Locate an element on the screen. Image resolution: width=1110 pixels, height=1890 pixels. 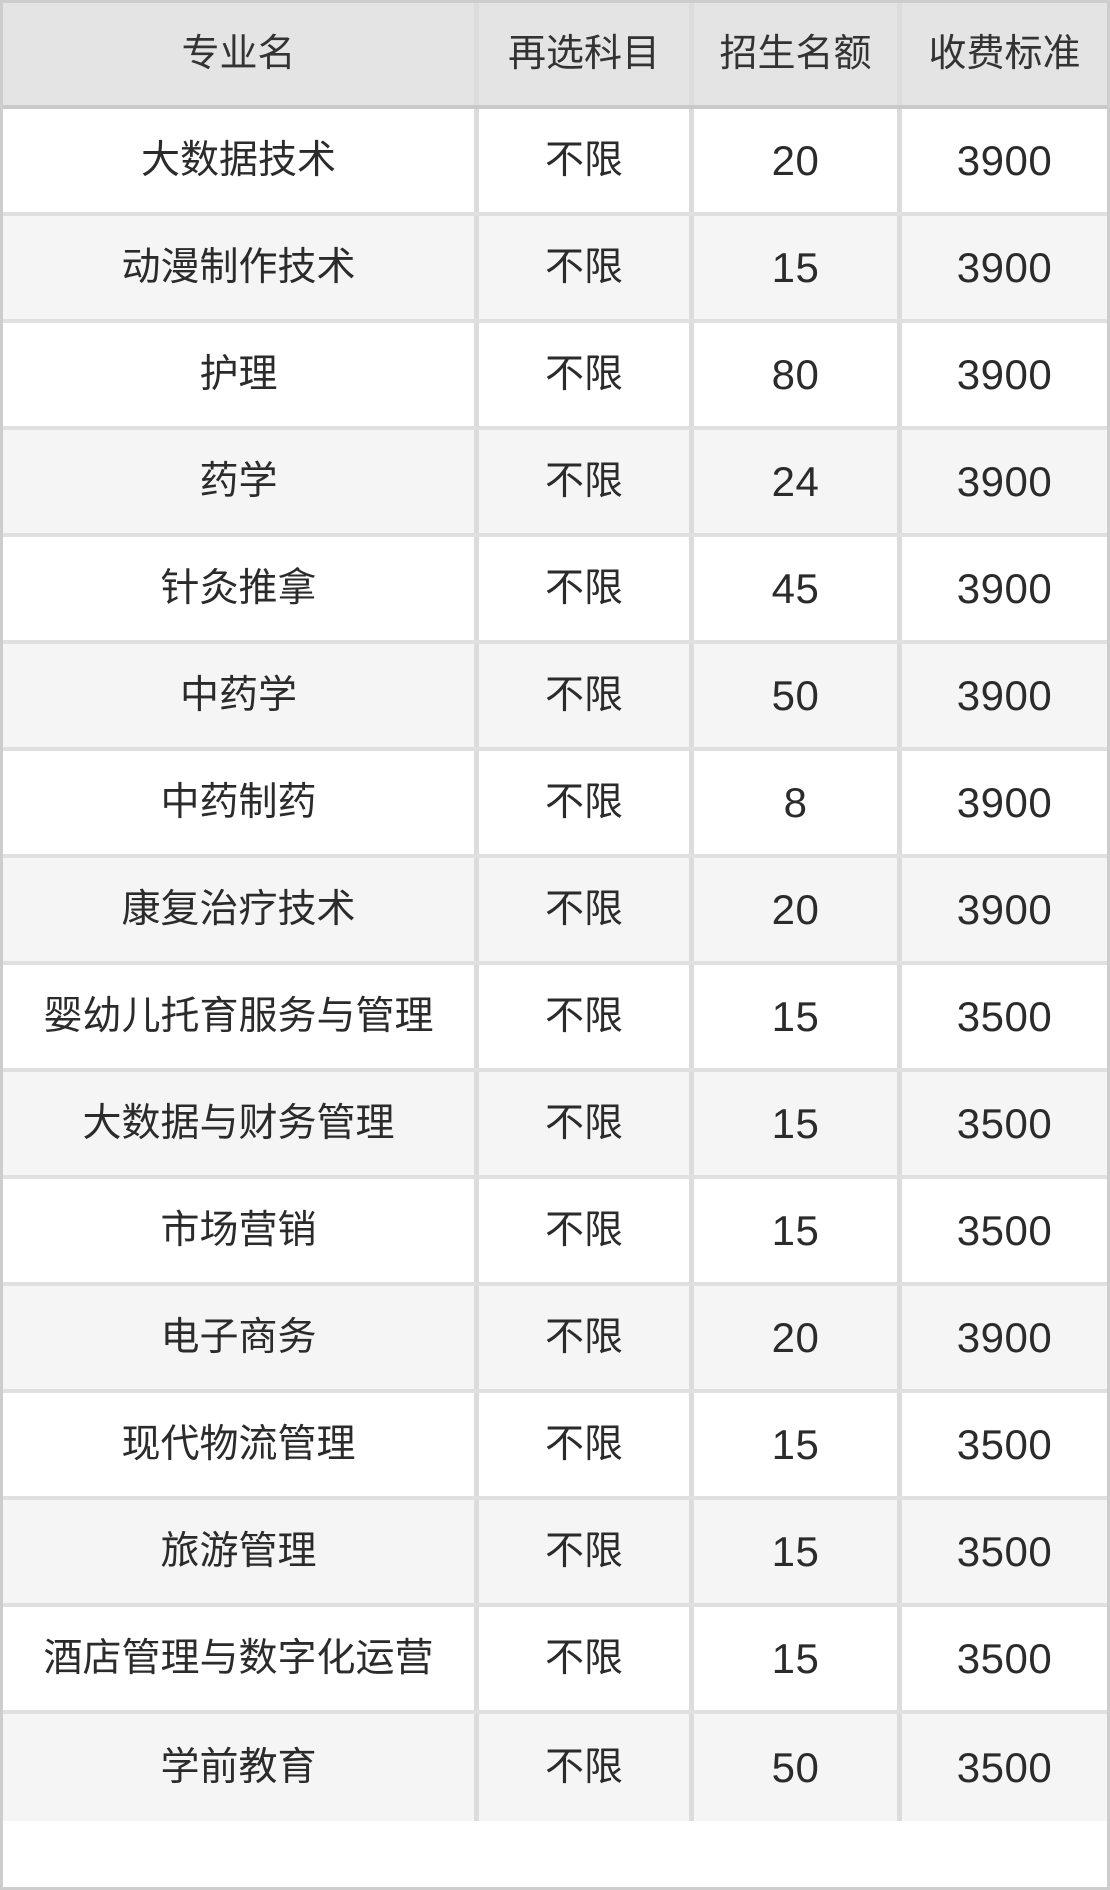
cell-enrollment-quota: 8 is located at coordinates (798, 802).